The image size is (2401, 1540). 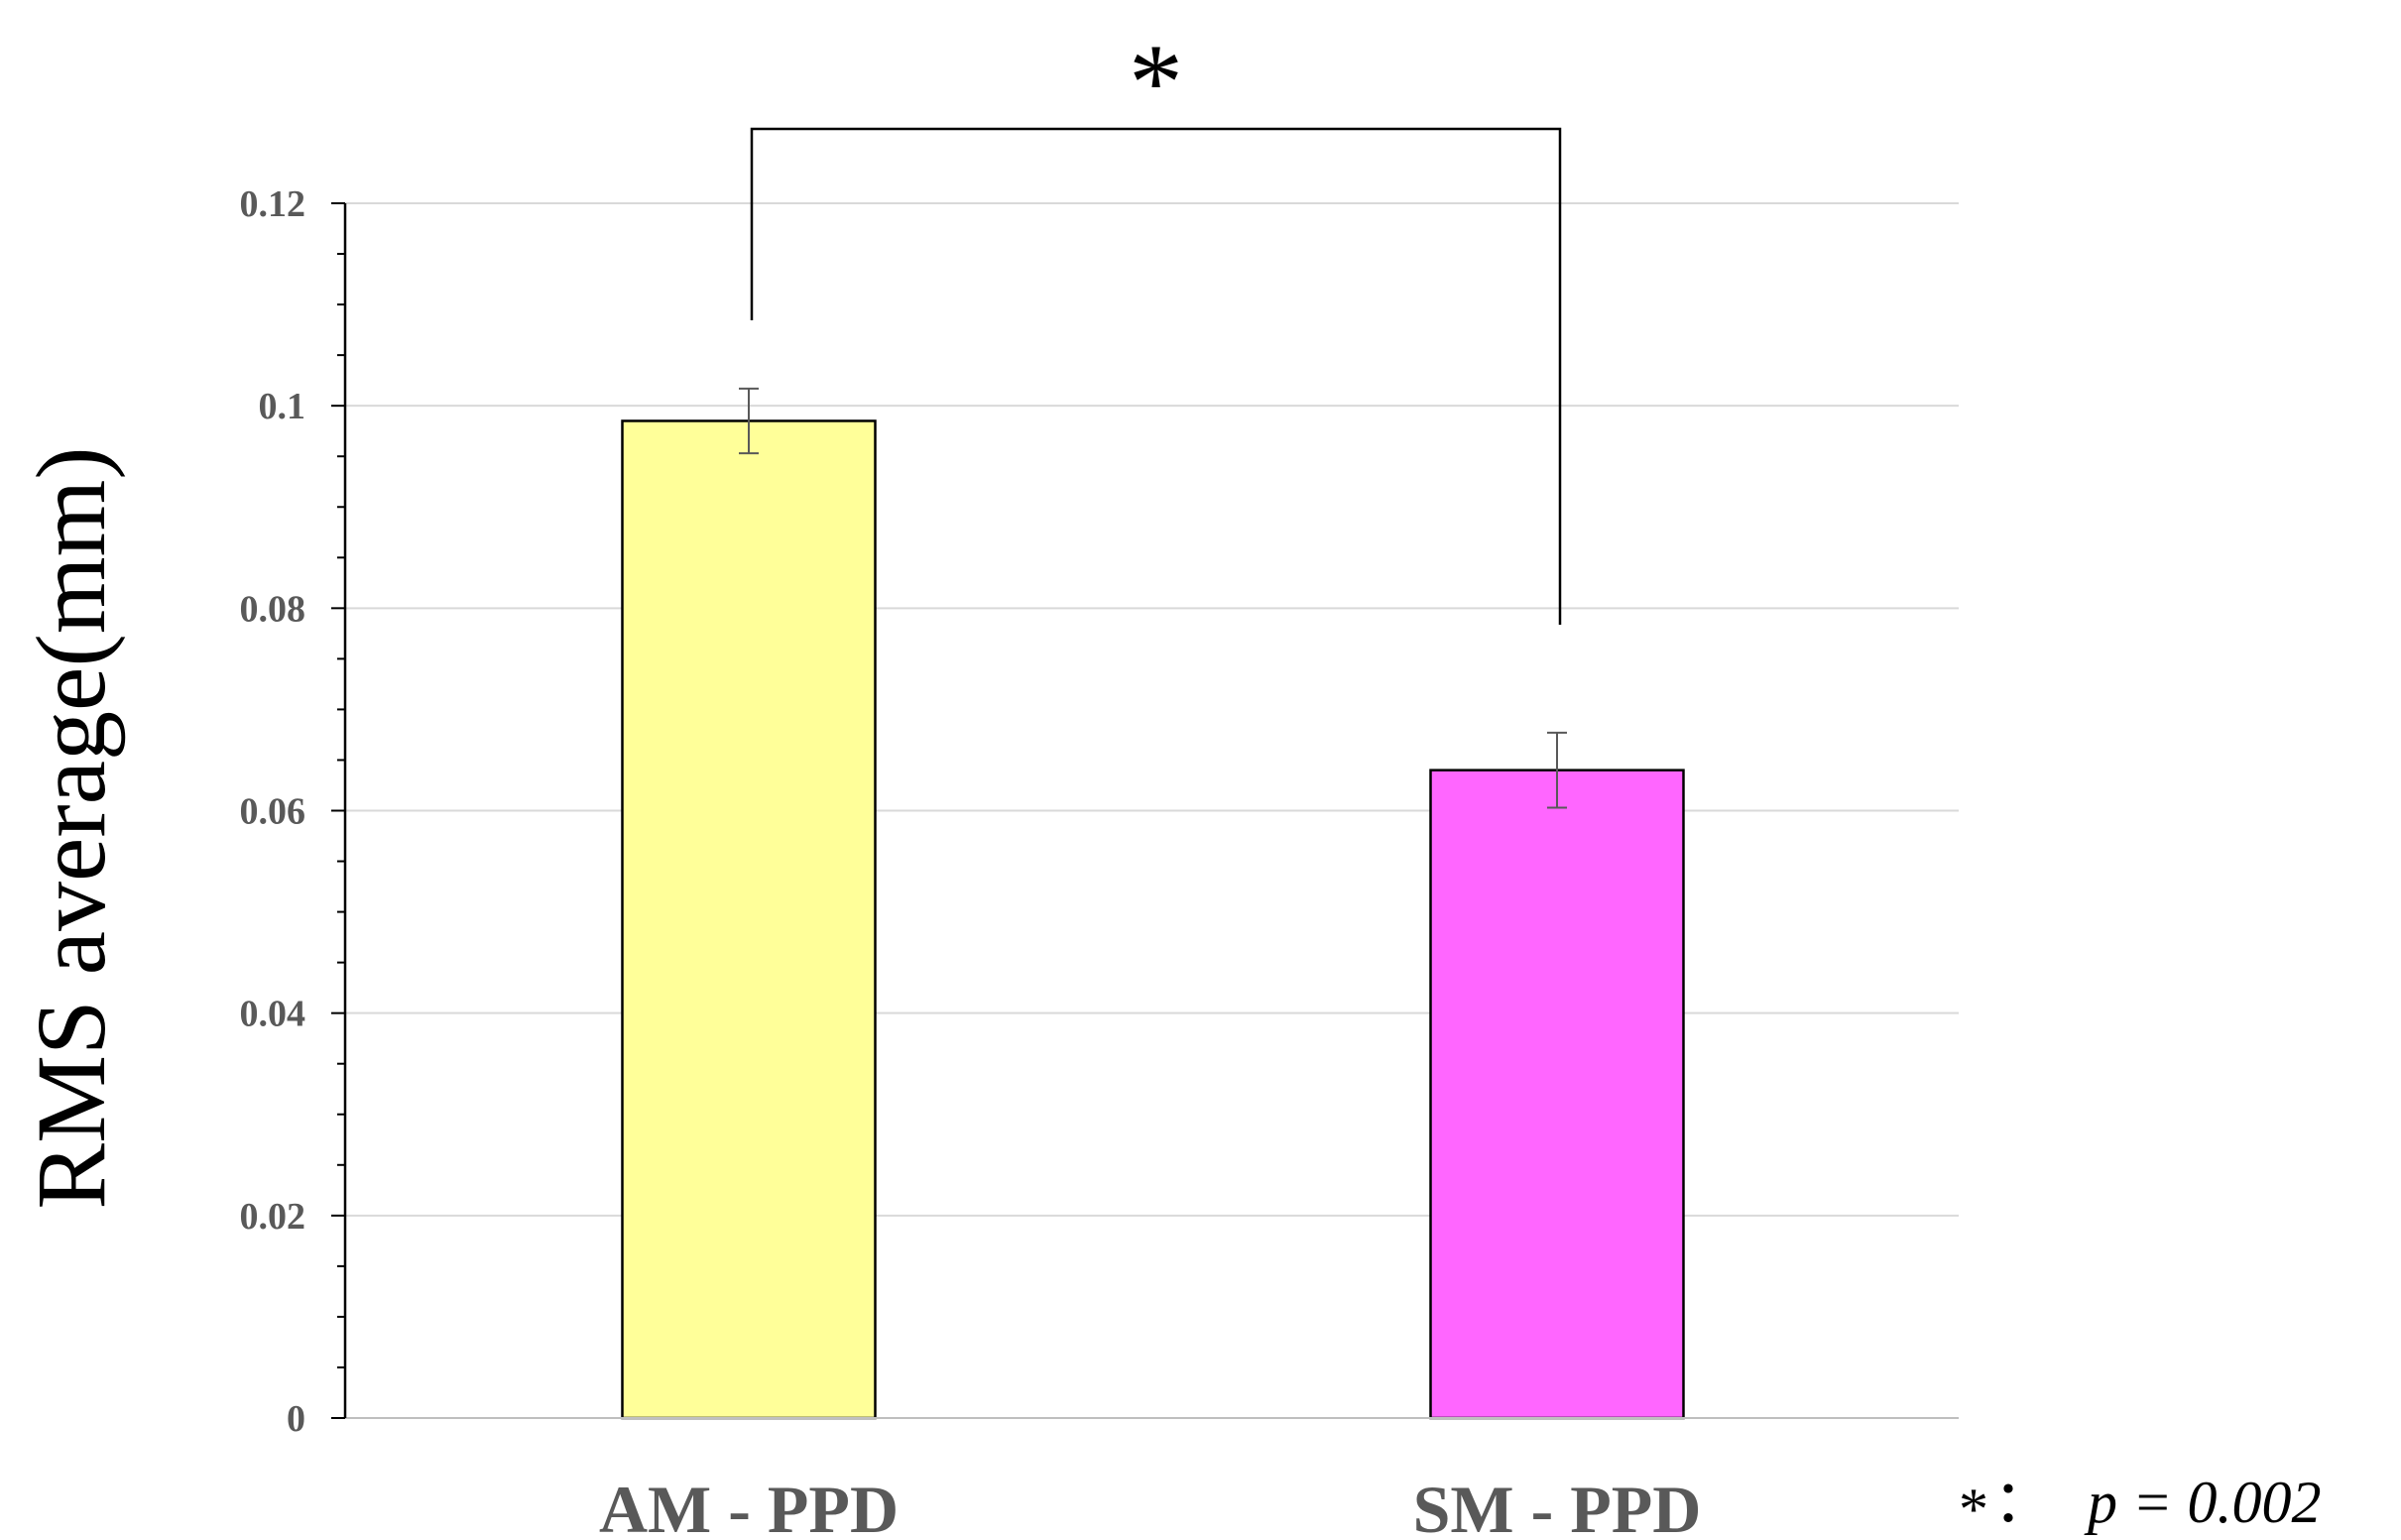 What do you see at coordinates (1156, 376) in the screenshot?
I see `bracket-line` at bounding box center [1156, 376].